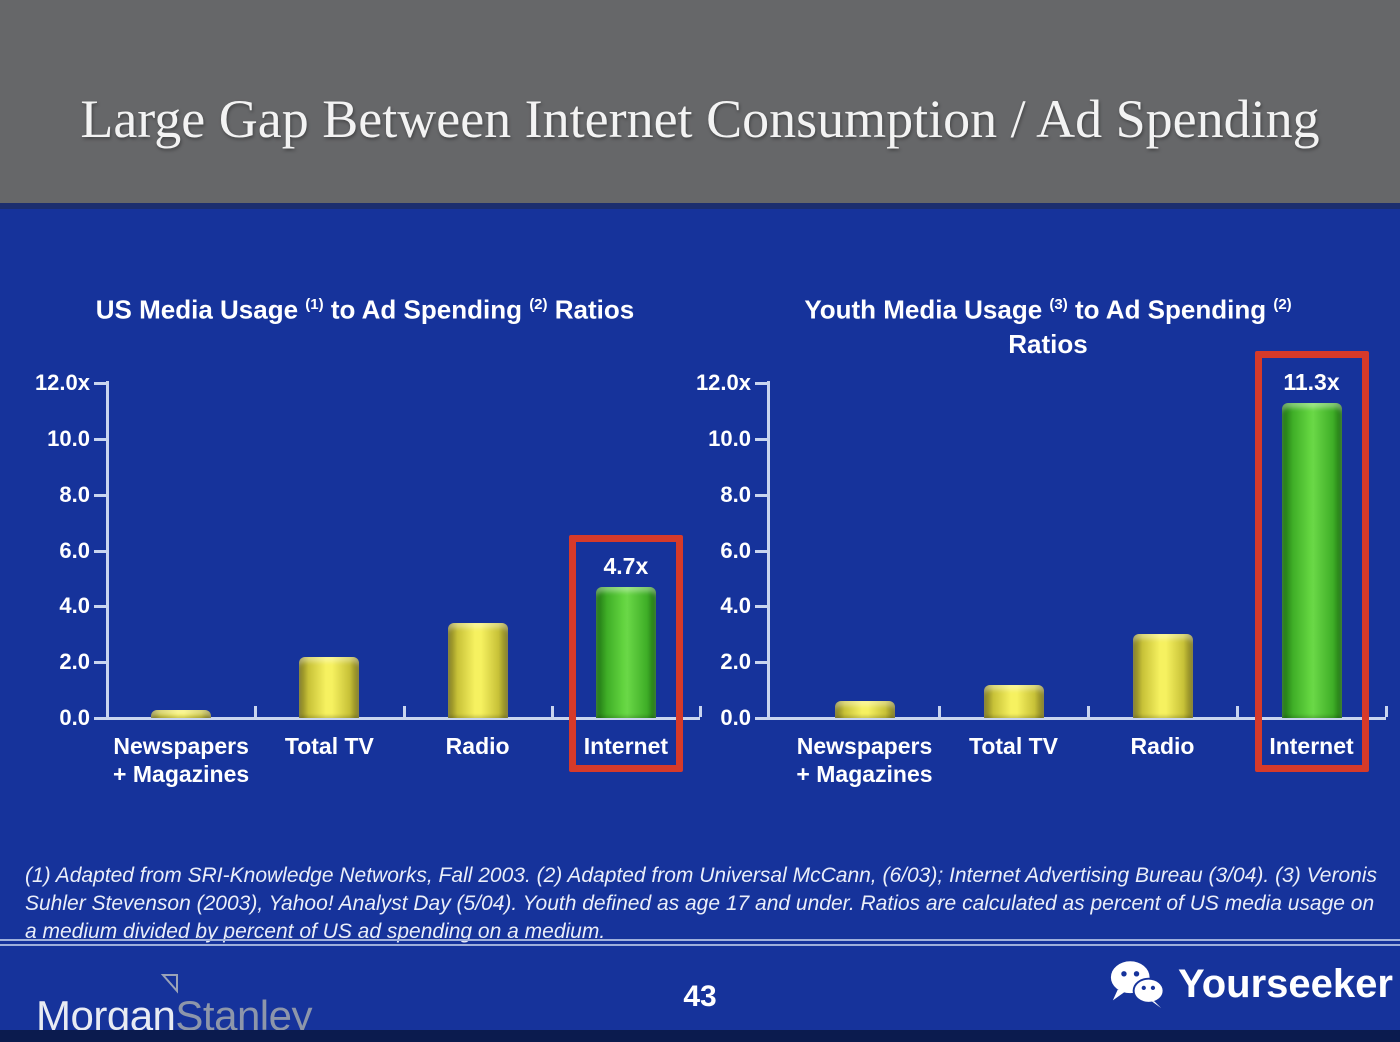  I want to click on us-media-chart-y-tick-label: 10.0, so click(68, 438).